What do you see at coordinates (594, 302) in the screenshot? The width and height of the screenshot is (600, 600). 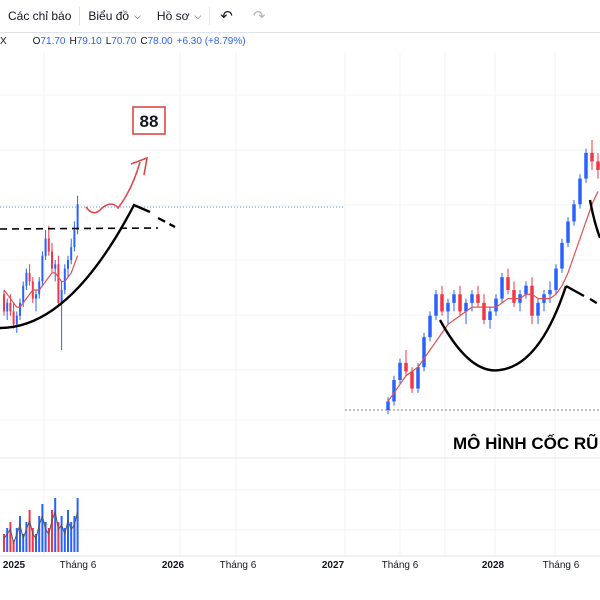 I see `handle-dashed-right` at bounding box center [594, 302].